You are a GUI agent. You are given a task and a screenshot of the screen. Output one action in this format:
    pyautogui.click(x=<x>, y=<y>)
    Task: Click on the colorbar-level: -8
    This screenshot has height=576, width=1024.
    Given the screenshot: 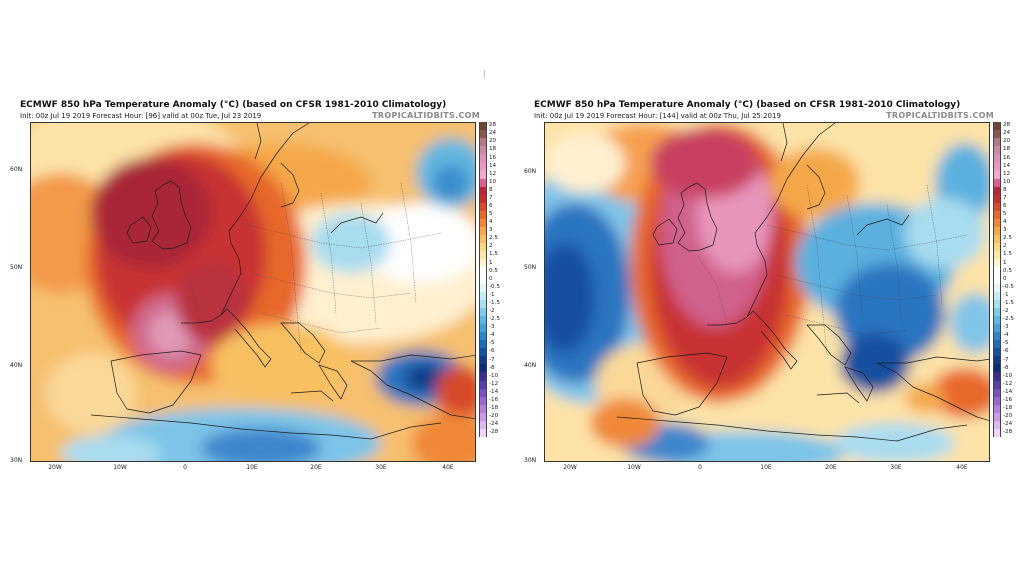 What is the action you would take?
    pyautogui.click(x=1008, y=368)
    